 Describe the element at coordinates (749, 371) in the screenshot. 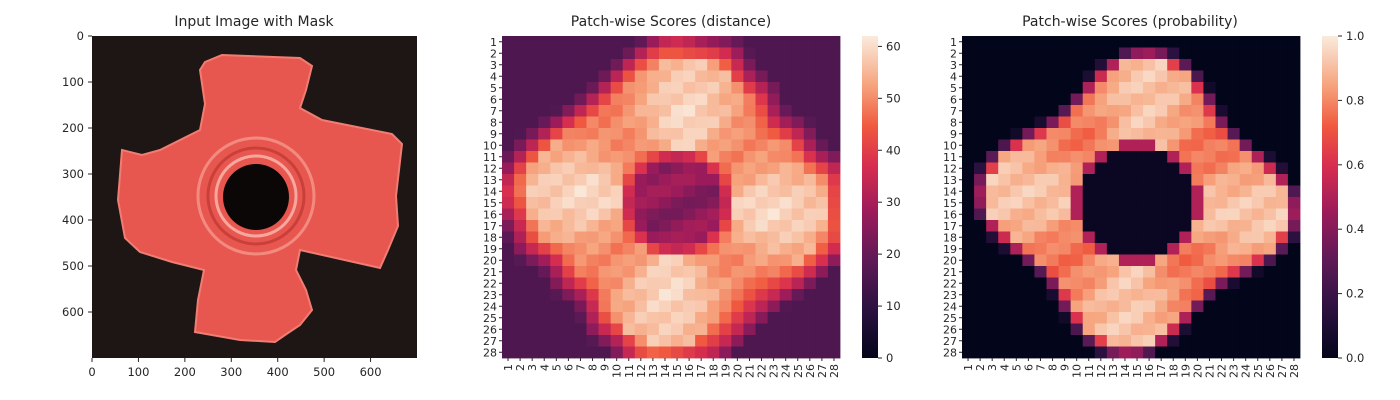

I see `x-tick-label: 21` at that location.